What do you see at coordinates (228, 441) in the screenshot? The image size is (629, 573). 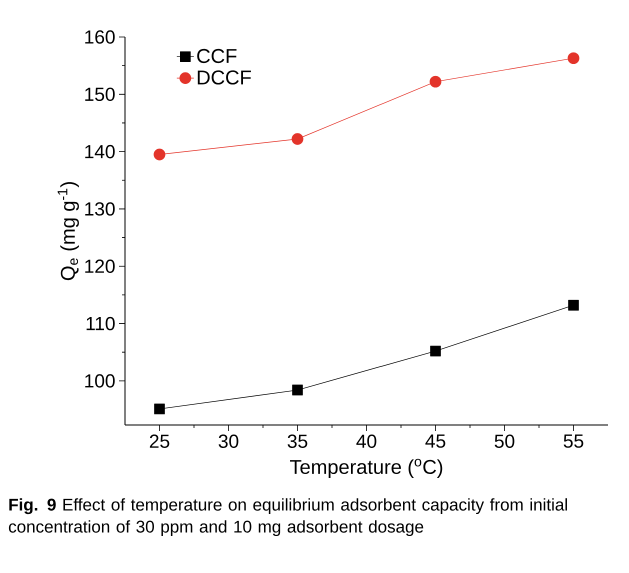 I see `x-tick-label: 30` at bounding box center [228, 441].